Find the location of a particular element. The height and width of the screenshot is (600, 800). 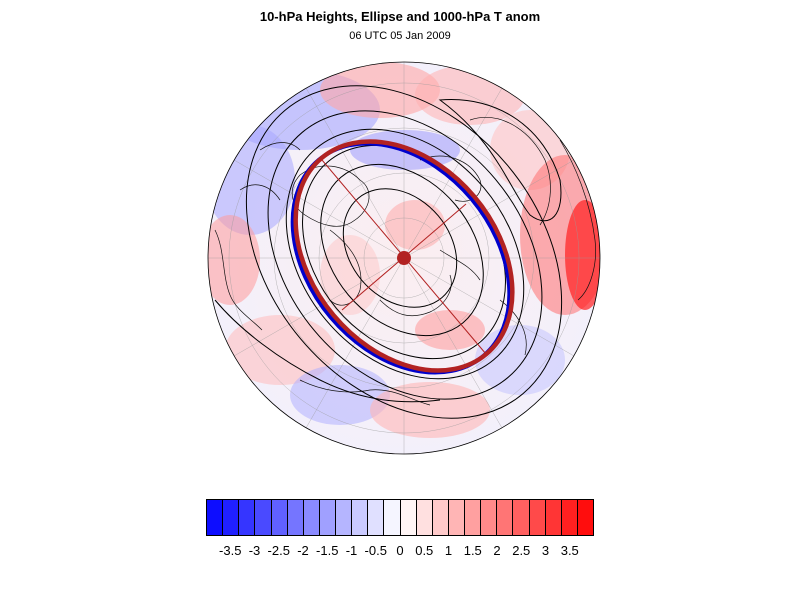

vortex-ellipse is located at coordinates (402, 257).